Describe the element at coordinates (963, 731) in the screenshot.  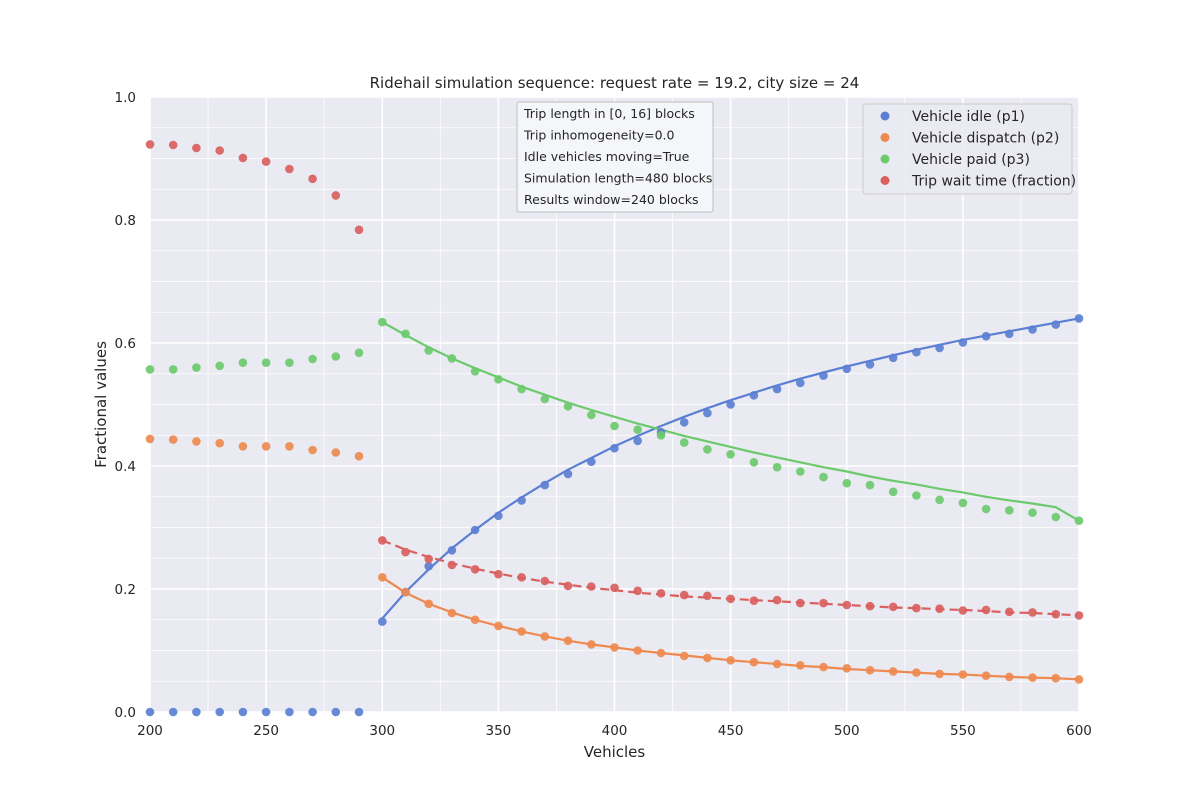
I see `x-tick-label: 550` at that location.